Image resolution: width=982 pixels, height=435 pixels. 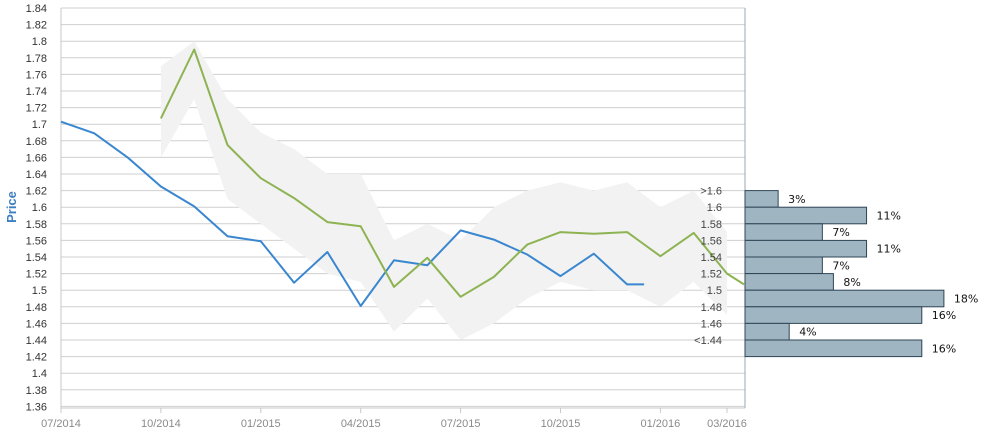 What do you see at coordinates (61, 424) in the screenshot?
I see `x-tick-label: 07/2014` at bounding box center [61, 424].